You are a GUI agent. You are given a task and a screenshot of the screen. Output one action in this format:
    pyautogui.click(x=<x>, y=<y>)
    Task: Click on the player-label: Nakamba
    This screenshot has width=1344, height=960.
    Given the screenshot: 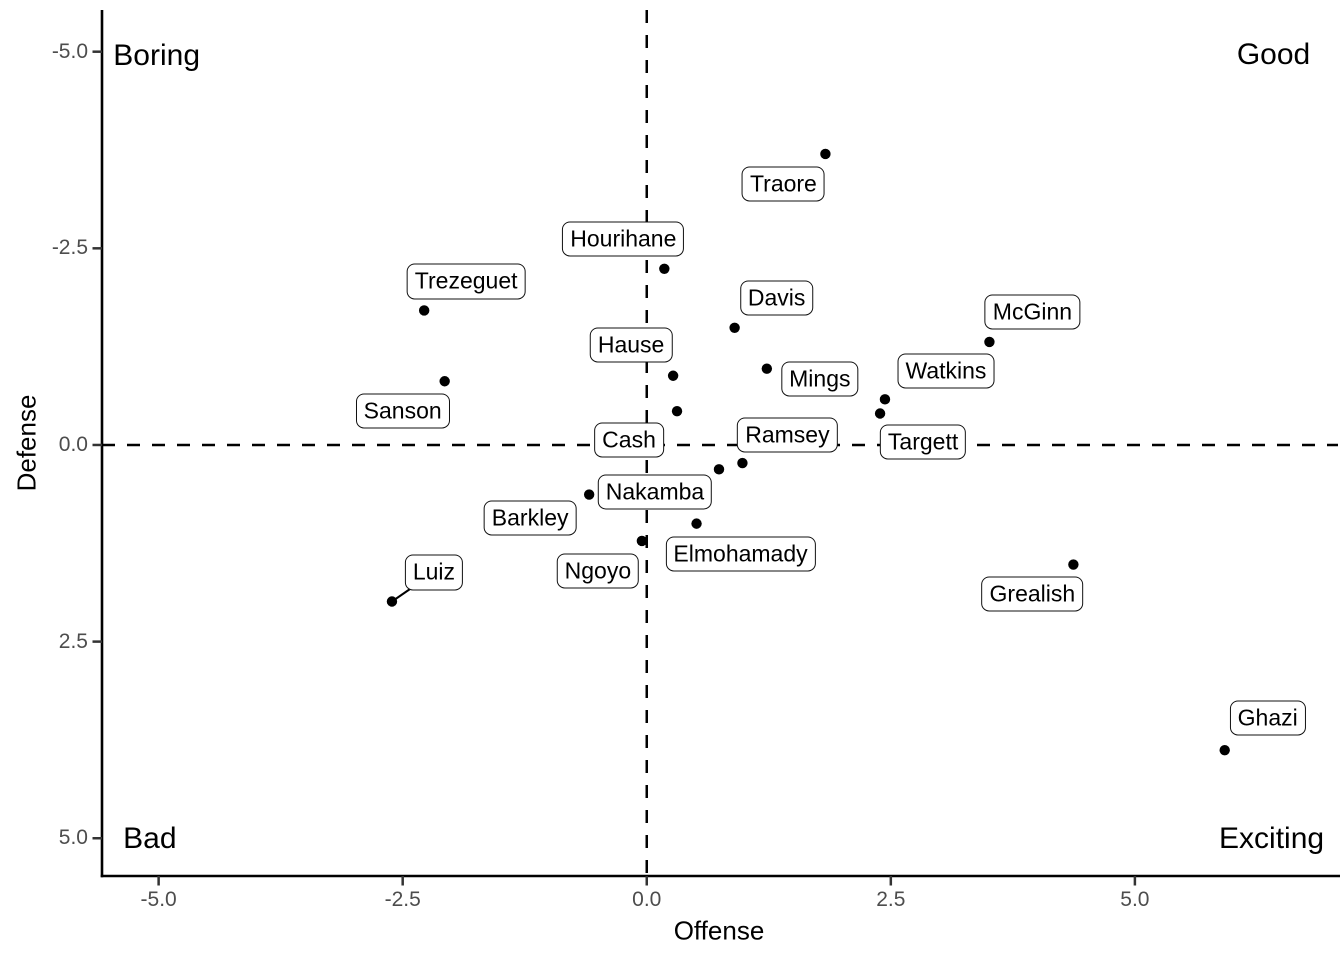 What is the action you would take?
    pyautogui.click(x=655, y=492)
    